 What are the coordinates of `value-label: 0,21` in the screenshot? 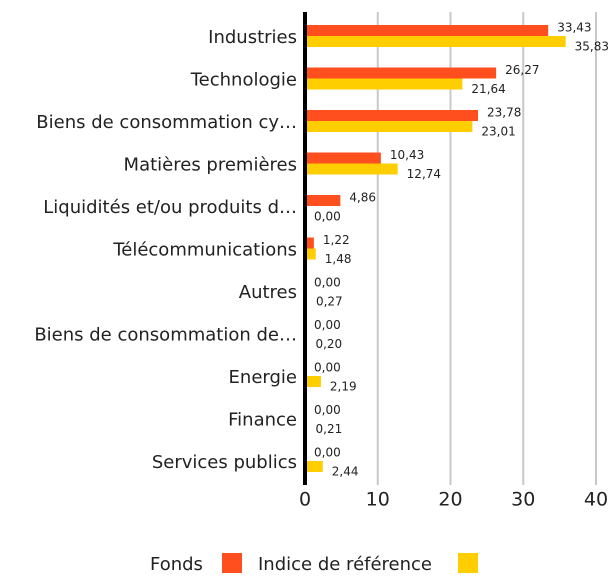 It's located at (329, 429).